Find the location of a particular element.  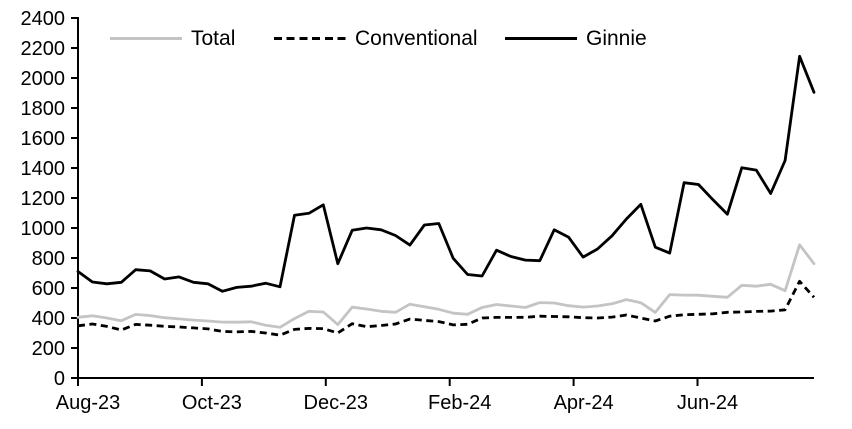

y-axis-tick-label: 2200 is located at coordinates (43, 49).